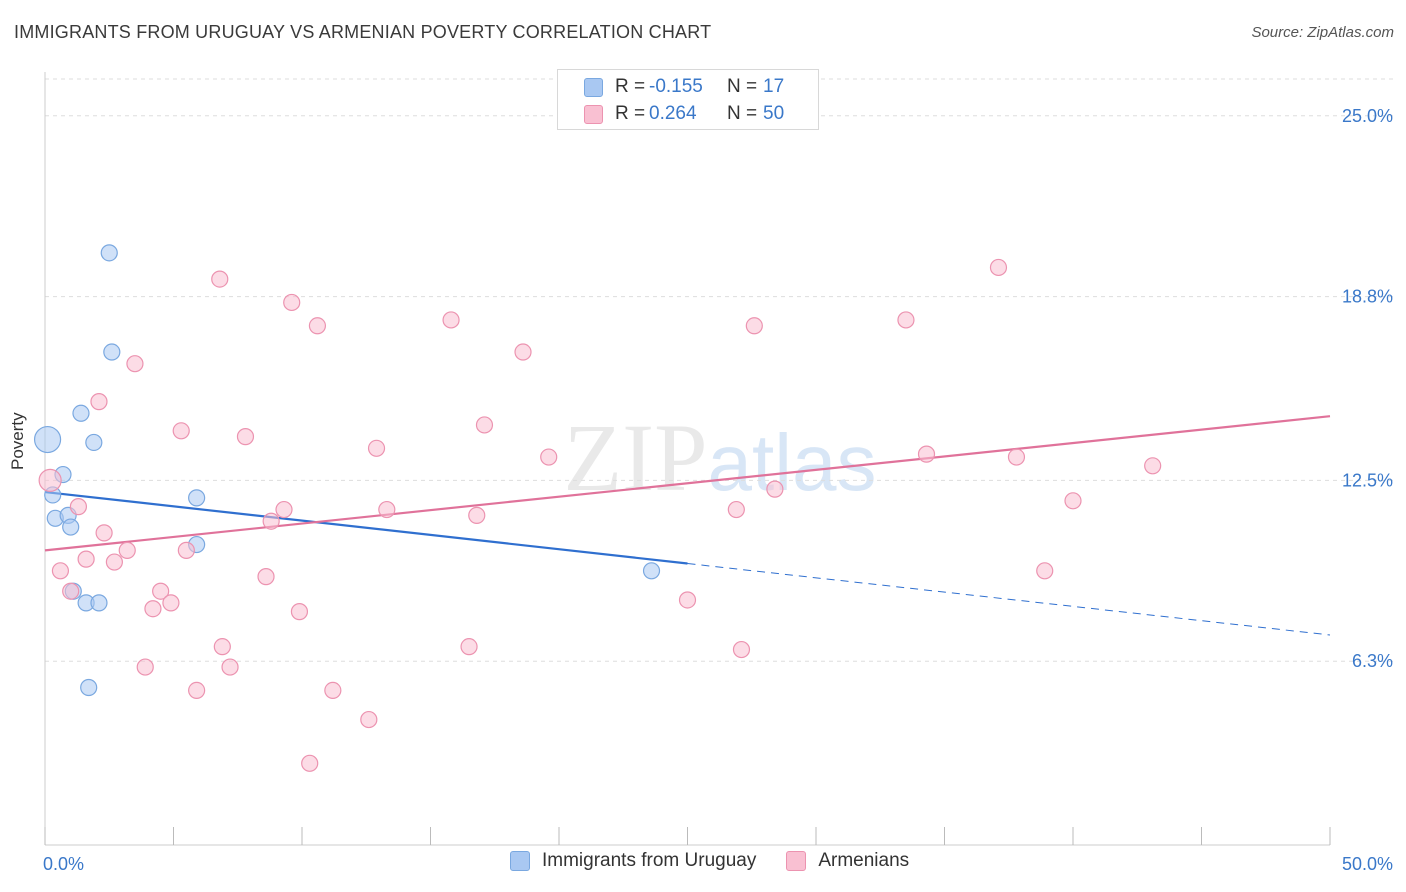  Describe the element at coordinates (17, 441) in the screenshot. I see `y-axis-label: Poverty` at that location.